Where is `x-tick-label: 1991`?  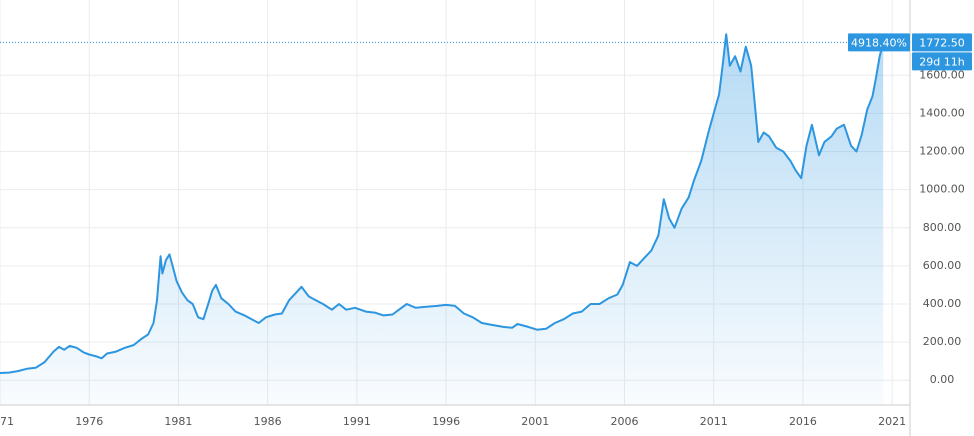
x-tick-label: 1991 is located at coordinates (357, 421).